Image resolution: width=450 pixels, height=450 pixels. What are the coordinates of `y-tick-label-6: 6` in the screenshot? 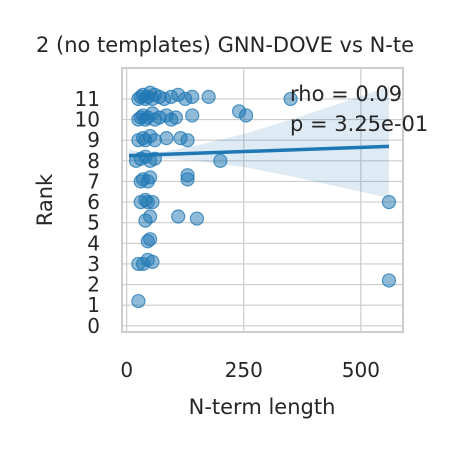 It's located at (93, 202).